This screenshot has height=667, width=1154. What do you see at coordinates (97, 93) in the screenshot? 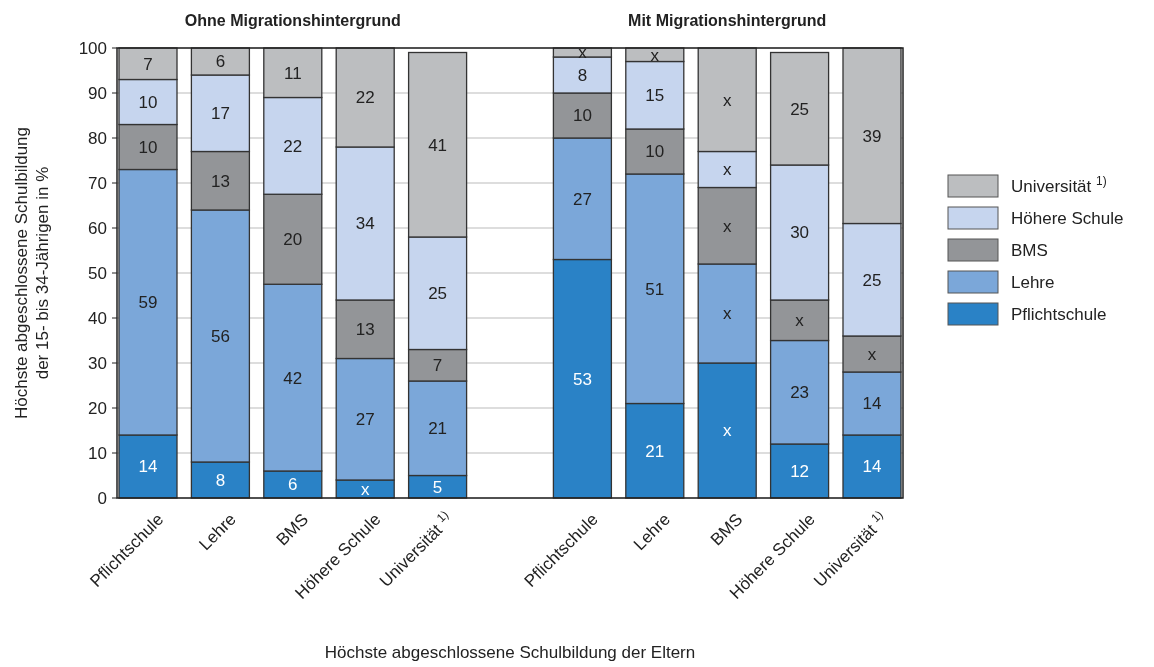
I see `y-tick-label: 90` at bounding box center [97, 93].